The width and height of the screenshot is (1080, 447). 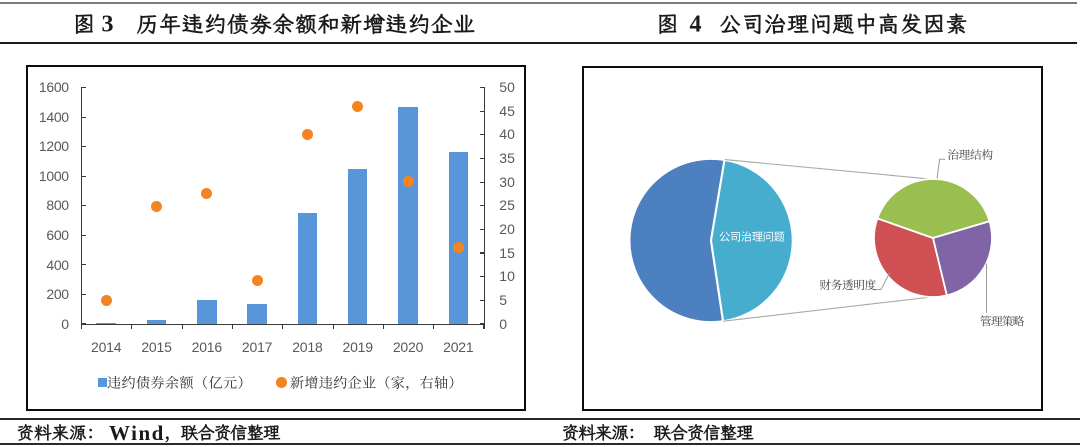 What do you see at coordinates (696, 24) in the screenshot?
I see `svg-text: 4` at bounding box center [696, 24].